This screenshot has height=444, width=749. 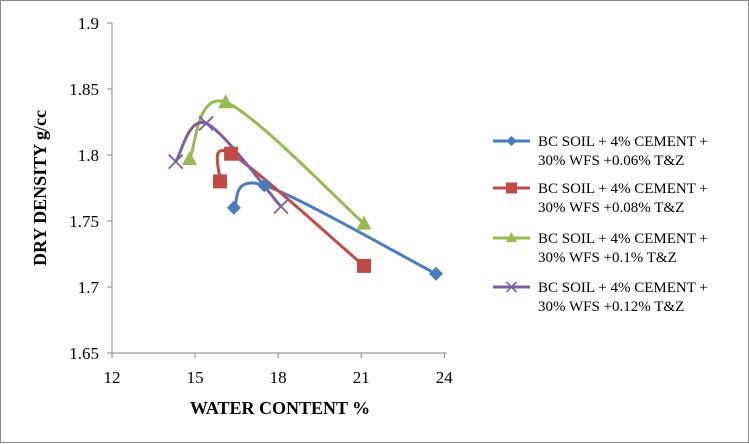 I want to click on x-tick-label: 18, so click(x=278, y=377).